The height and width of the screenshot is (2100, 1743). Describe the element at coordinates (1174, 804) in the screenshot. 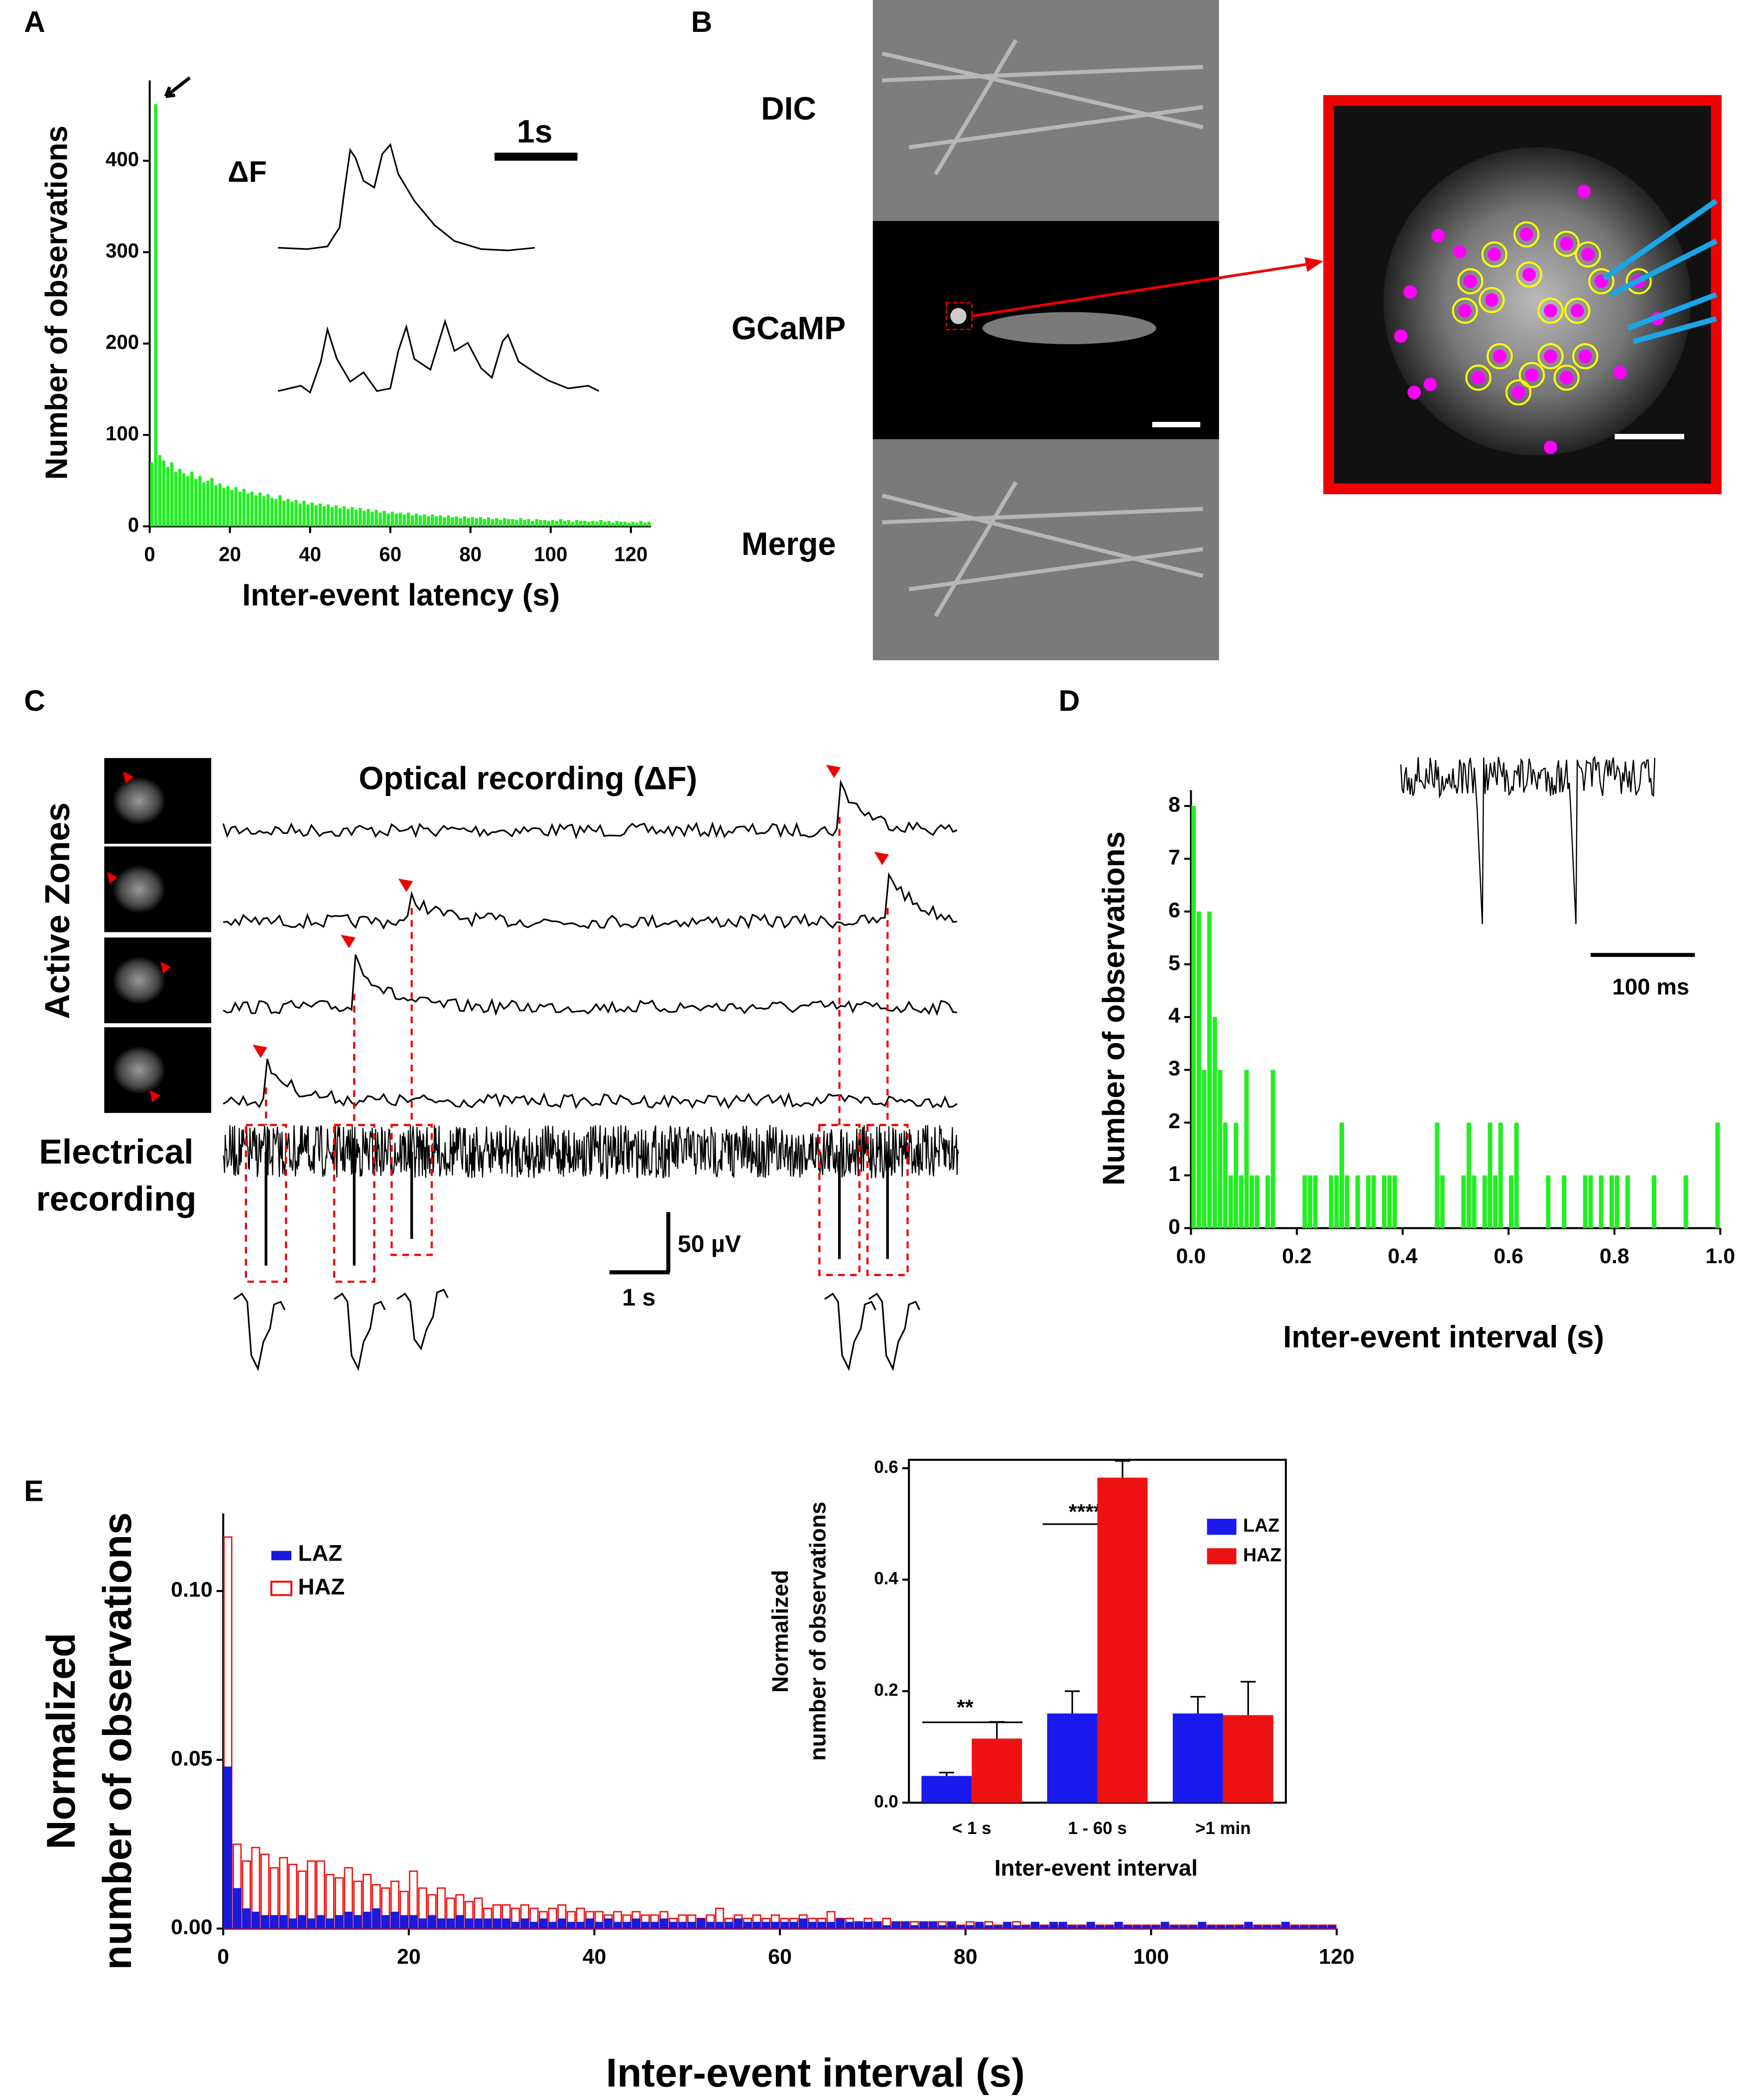

I see `y-tick-label: 8` at that location.